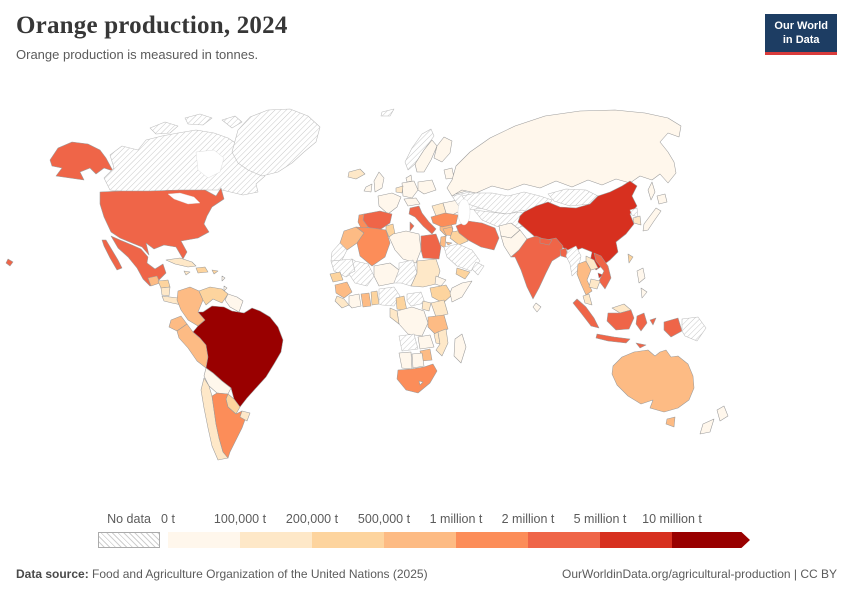 The width and height of the screenshot is (850, 600). What do you see at coordinates (443, 149) in the screenshot?
I see `country-finland` at bounding box center [443, 149].